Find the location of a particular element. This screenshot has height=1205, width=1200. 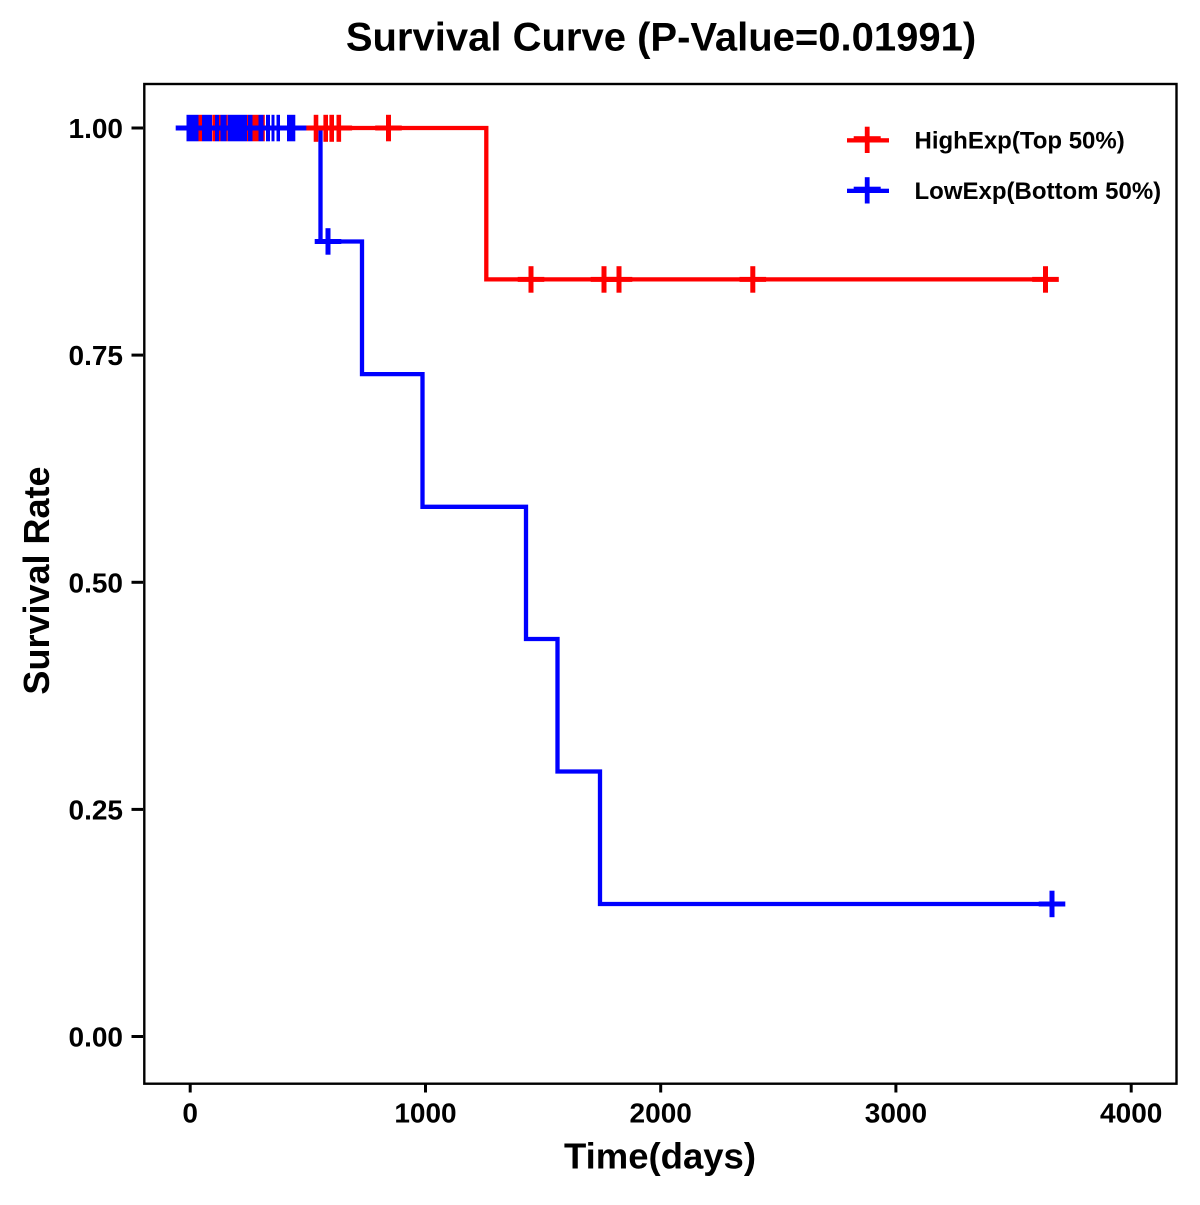

svg-text: 2000 is located at coordinates (661, 1113).